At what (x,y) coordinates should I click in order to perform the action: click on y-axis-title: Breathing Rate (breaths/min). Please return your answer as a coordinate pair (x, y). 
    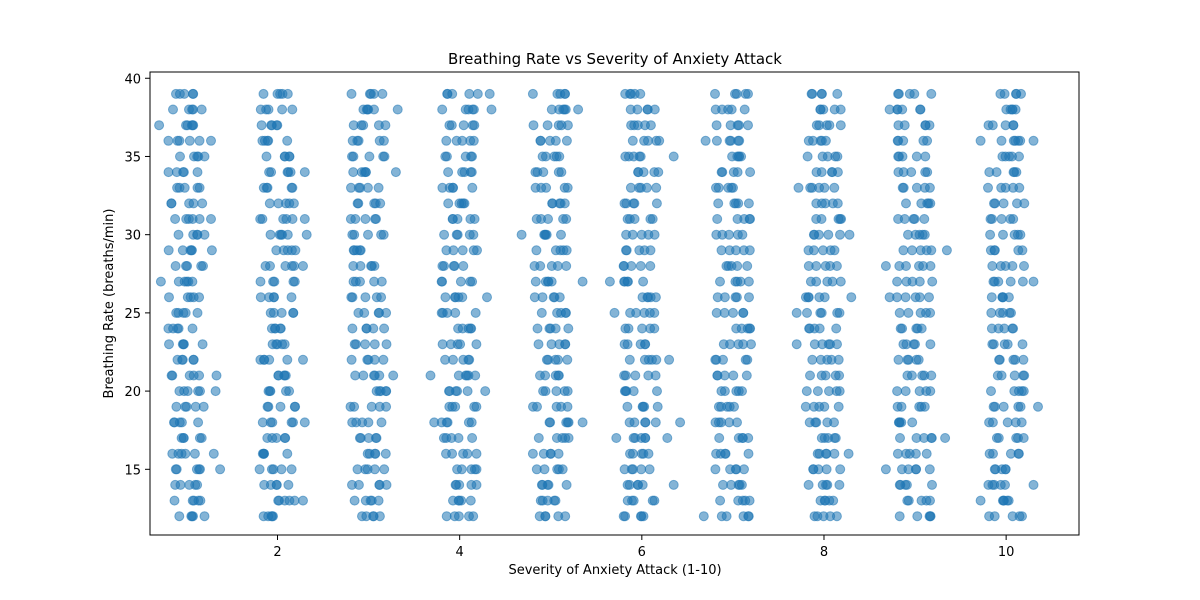
    Looking at the image, I should click on (109, 304).